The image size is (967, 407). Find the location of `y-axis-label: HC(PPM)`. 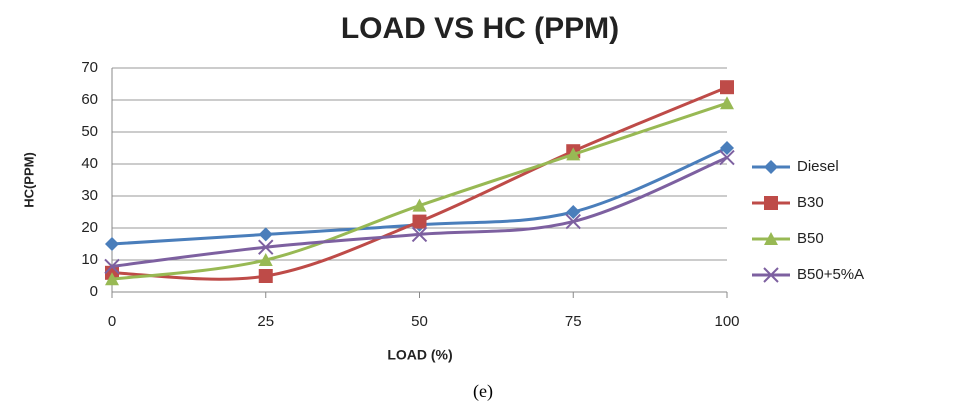

y-axis-label: HC(PPM) is located at coordinates (28, 180).